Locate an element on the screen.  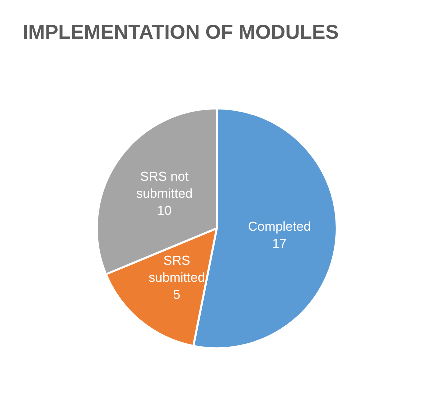
chart-title: IMPLEMENTATION OF MODULES is located at coordinates (181, 33).